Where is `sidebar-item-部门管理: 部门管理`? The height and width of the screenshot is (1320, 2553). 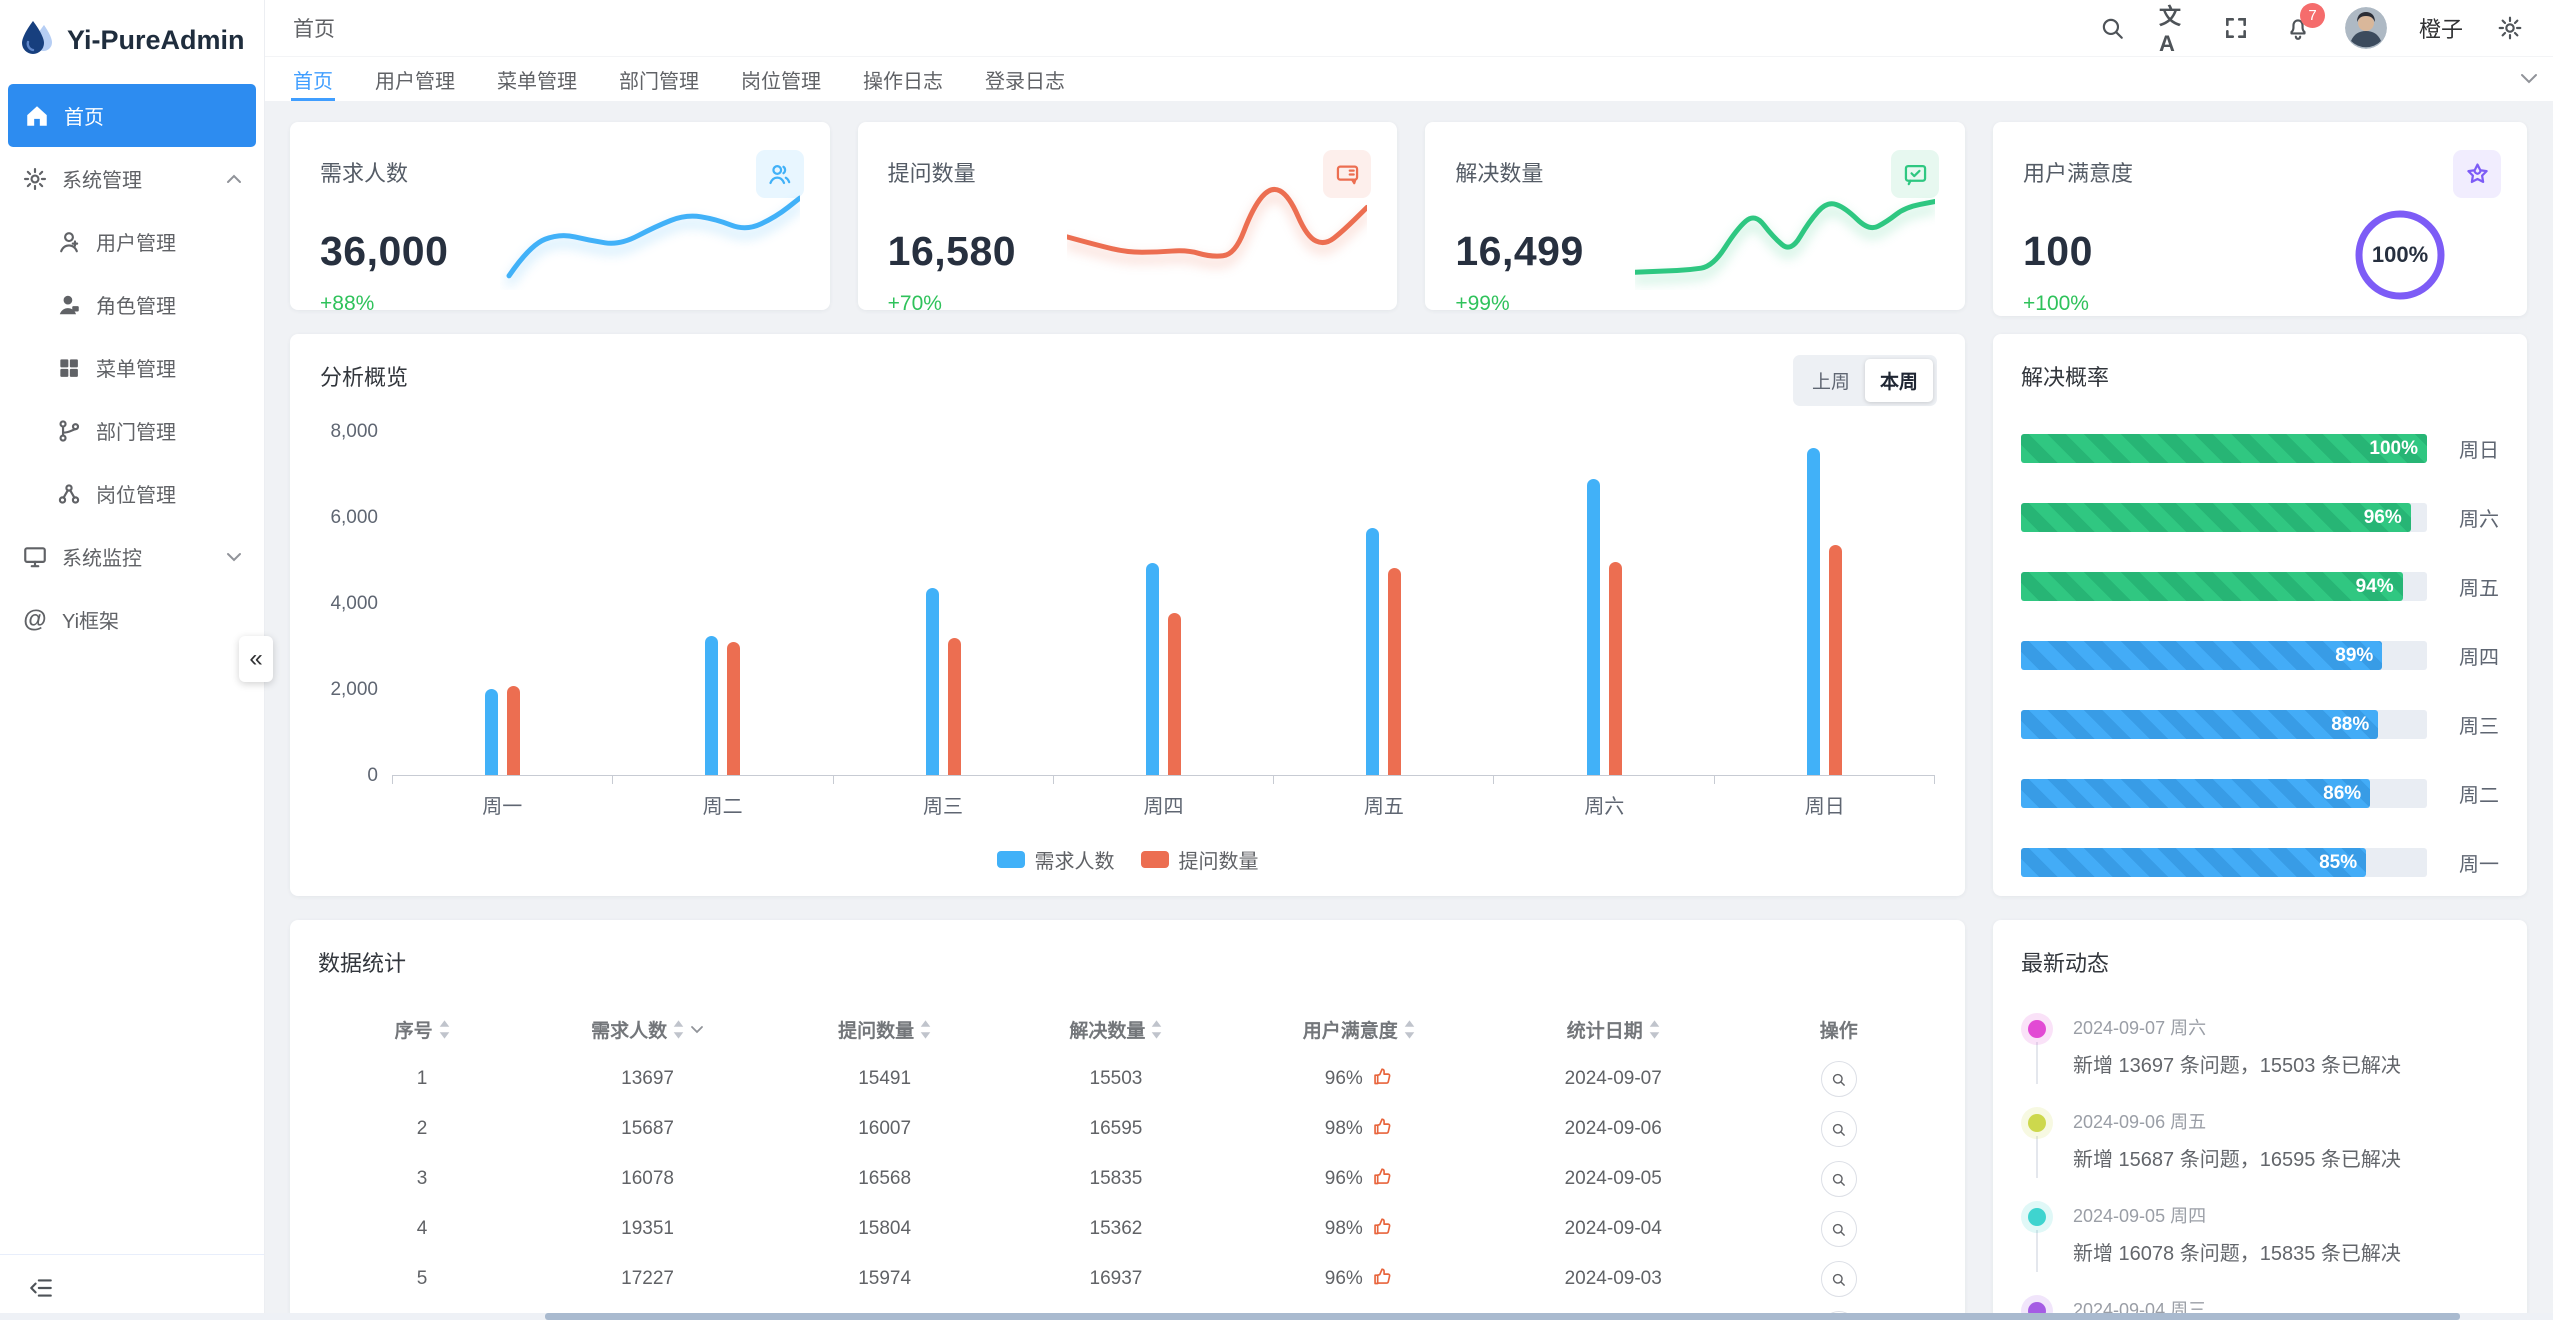 sidebar-item-部门管理: 部门管理 is located at coordinates (132, 430).